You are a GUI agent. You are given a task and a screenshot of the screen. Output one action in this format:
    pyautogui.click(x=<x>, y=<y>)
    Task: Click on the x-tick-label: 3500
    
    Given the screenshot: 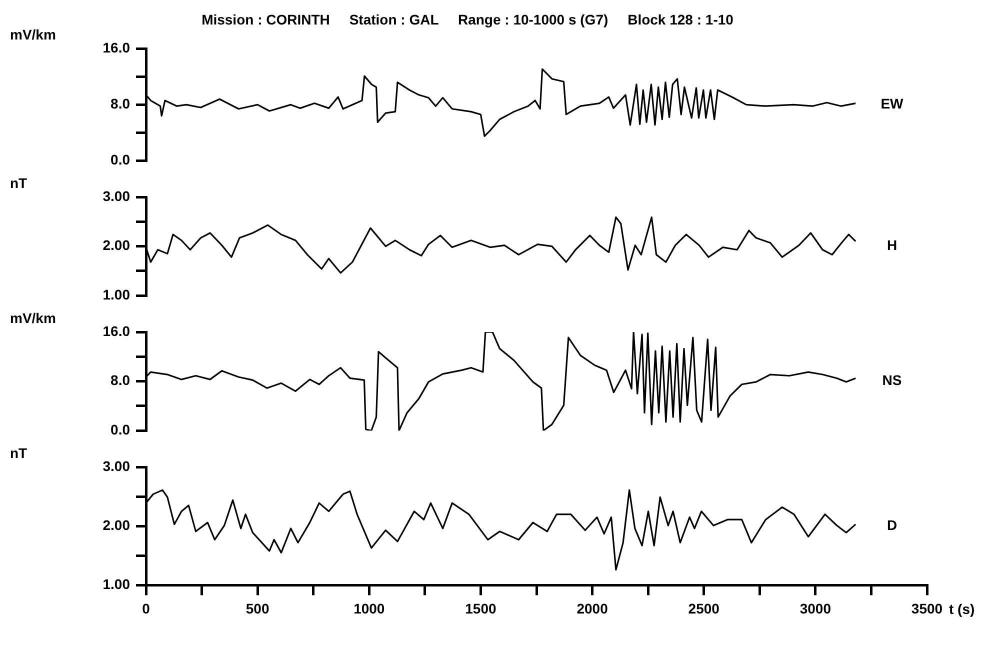 What is the action you would take?
    pyautogui.click(x=927, y=608)
    